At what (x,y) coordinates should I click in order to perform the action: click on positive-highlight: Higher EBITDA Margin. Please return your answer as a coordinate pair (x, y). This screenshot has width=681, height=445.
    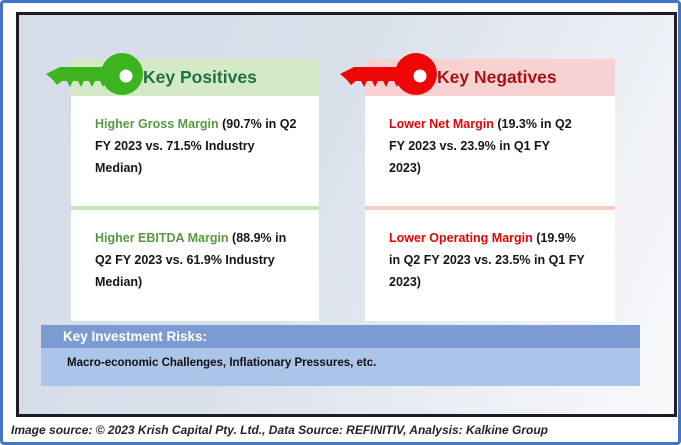
    Looking at the image, I should click on (162, 238).